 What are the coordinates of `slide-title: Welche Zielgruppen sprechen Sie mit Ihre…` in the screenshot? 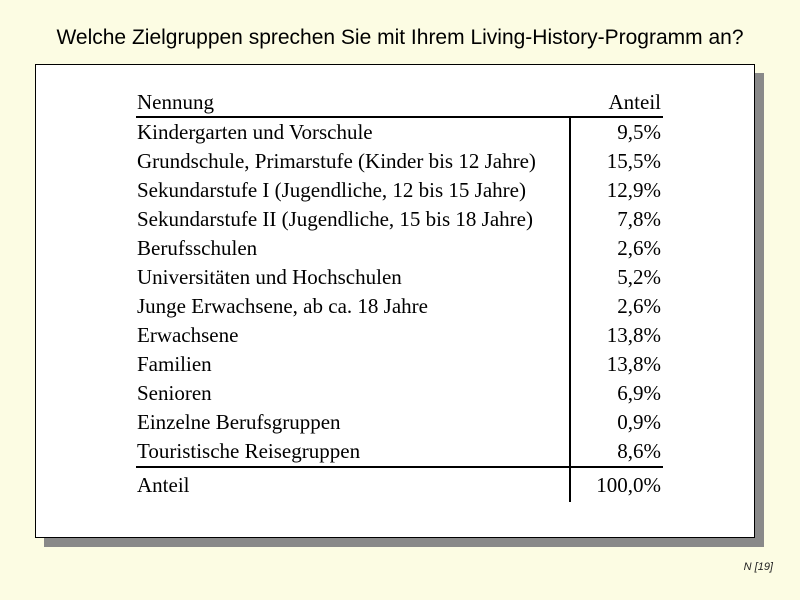 It's located at (400, 37).